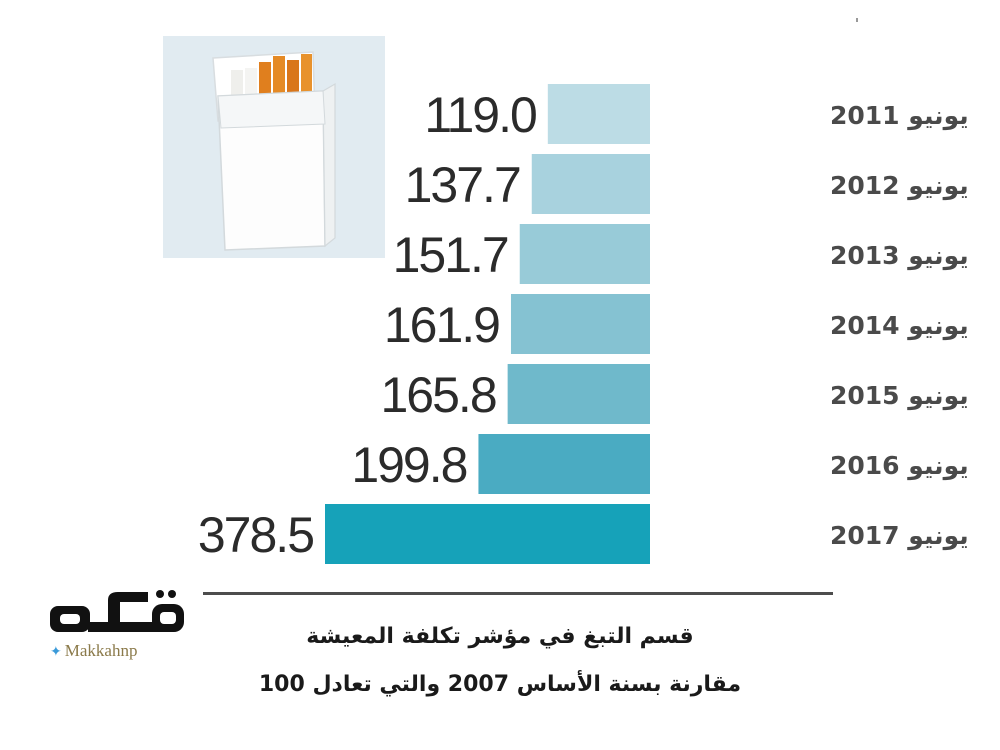 The width and height of the screenshot is (1000, 750). What do you see at coordinates (117, 611) in the screenshot?
I see `makkah-logo-mark` at bounding box center [117, 611].